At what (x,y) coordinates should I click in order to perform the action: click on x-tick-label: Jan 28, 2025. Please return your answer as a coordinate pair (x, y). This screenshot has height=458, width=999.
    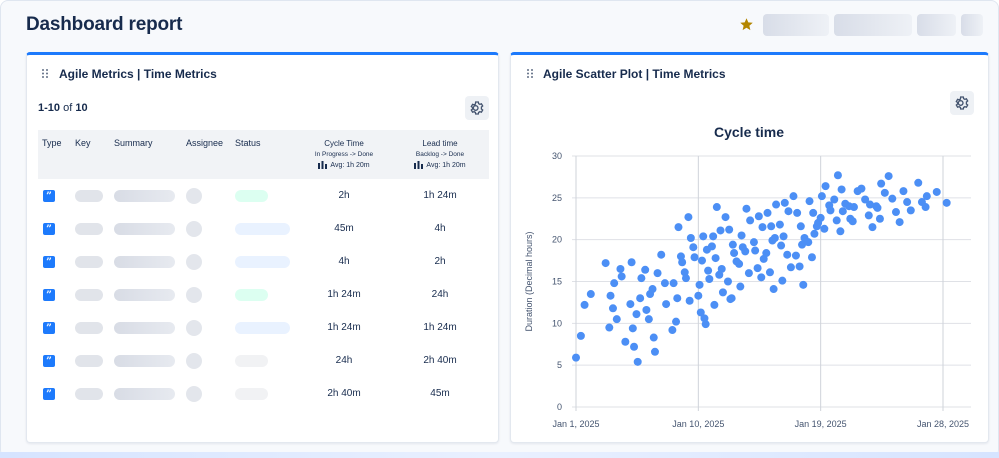
    Looking at the image, I should click on (943, 424).